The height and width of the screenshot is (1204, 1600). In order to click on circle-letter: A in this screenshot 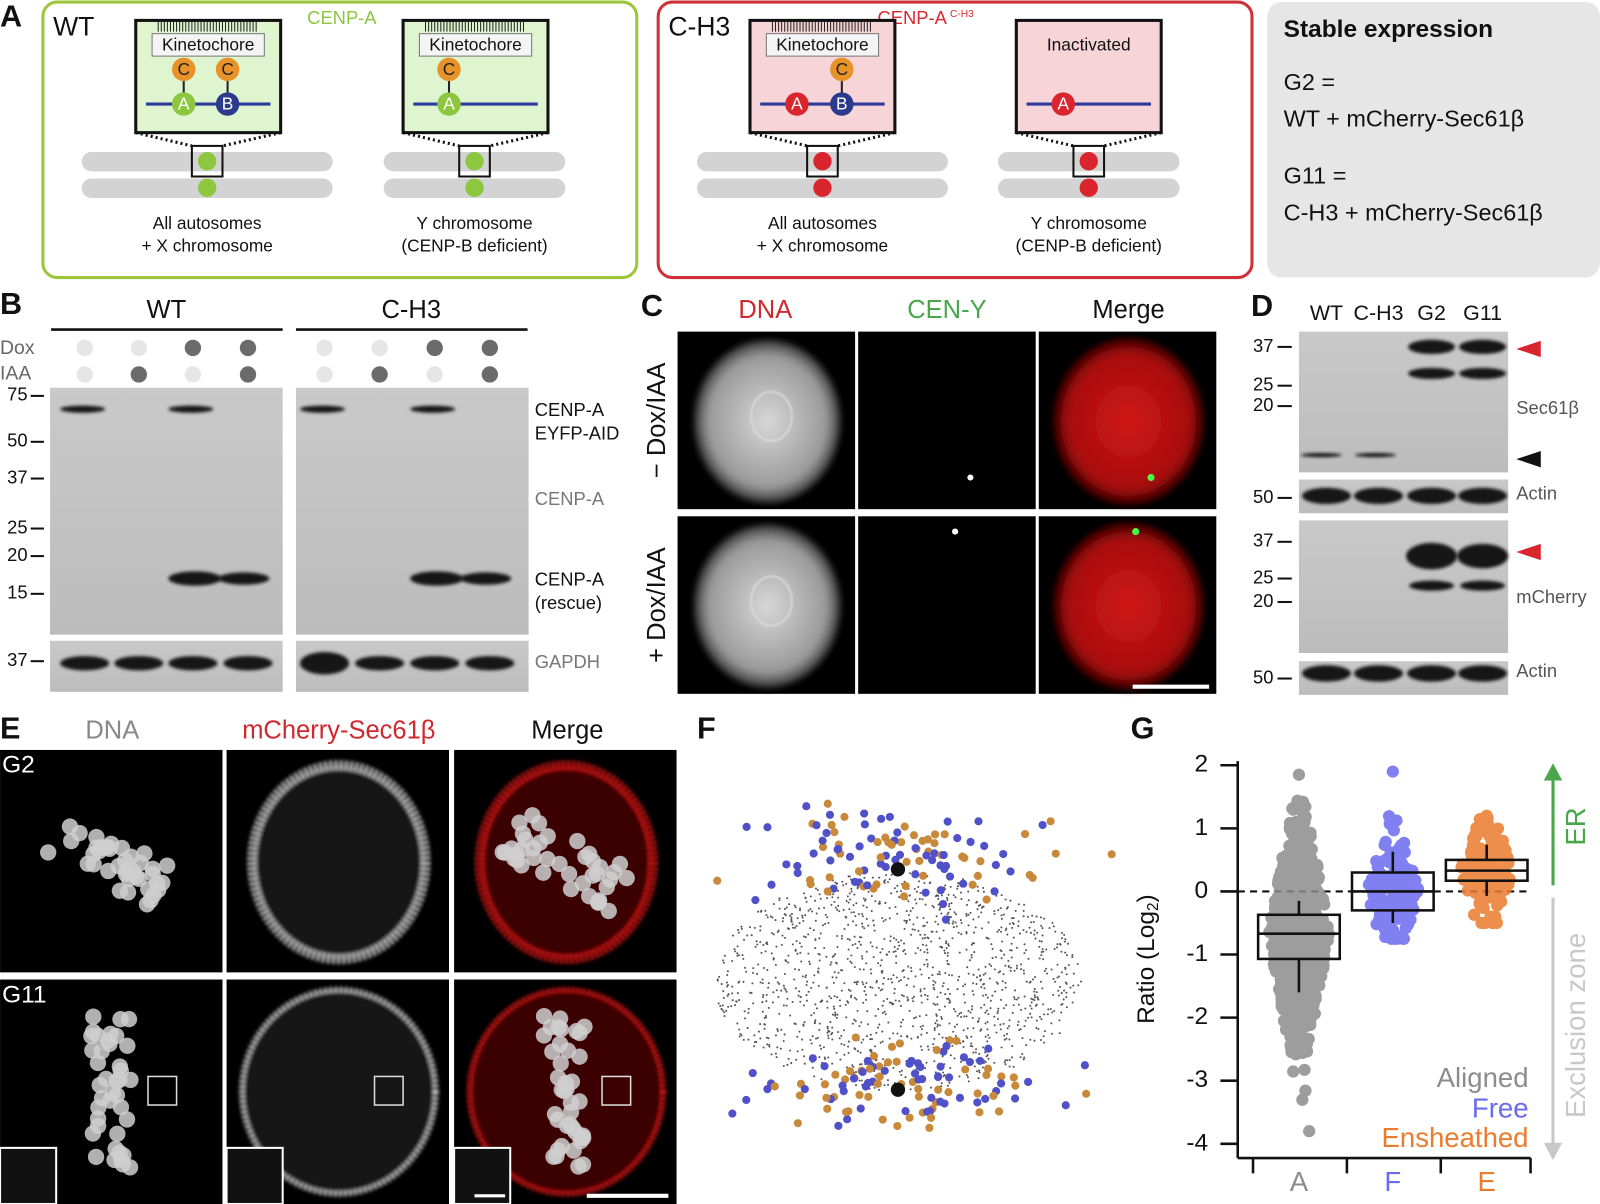, I will do `click(797, 104)`.